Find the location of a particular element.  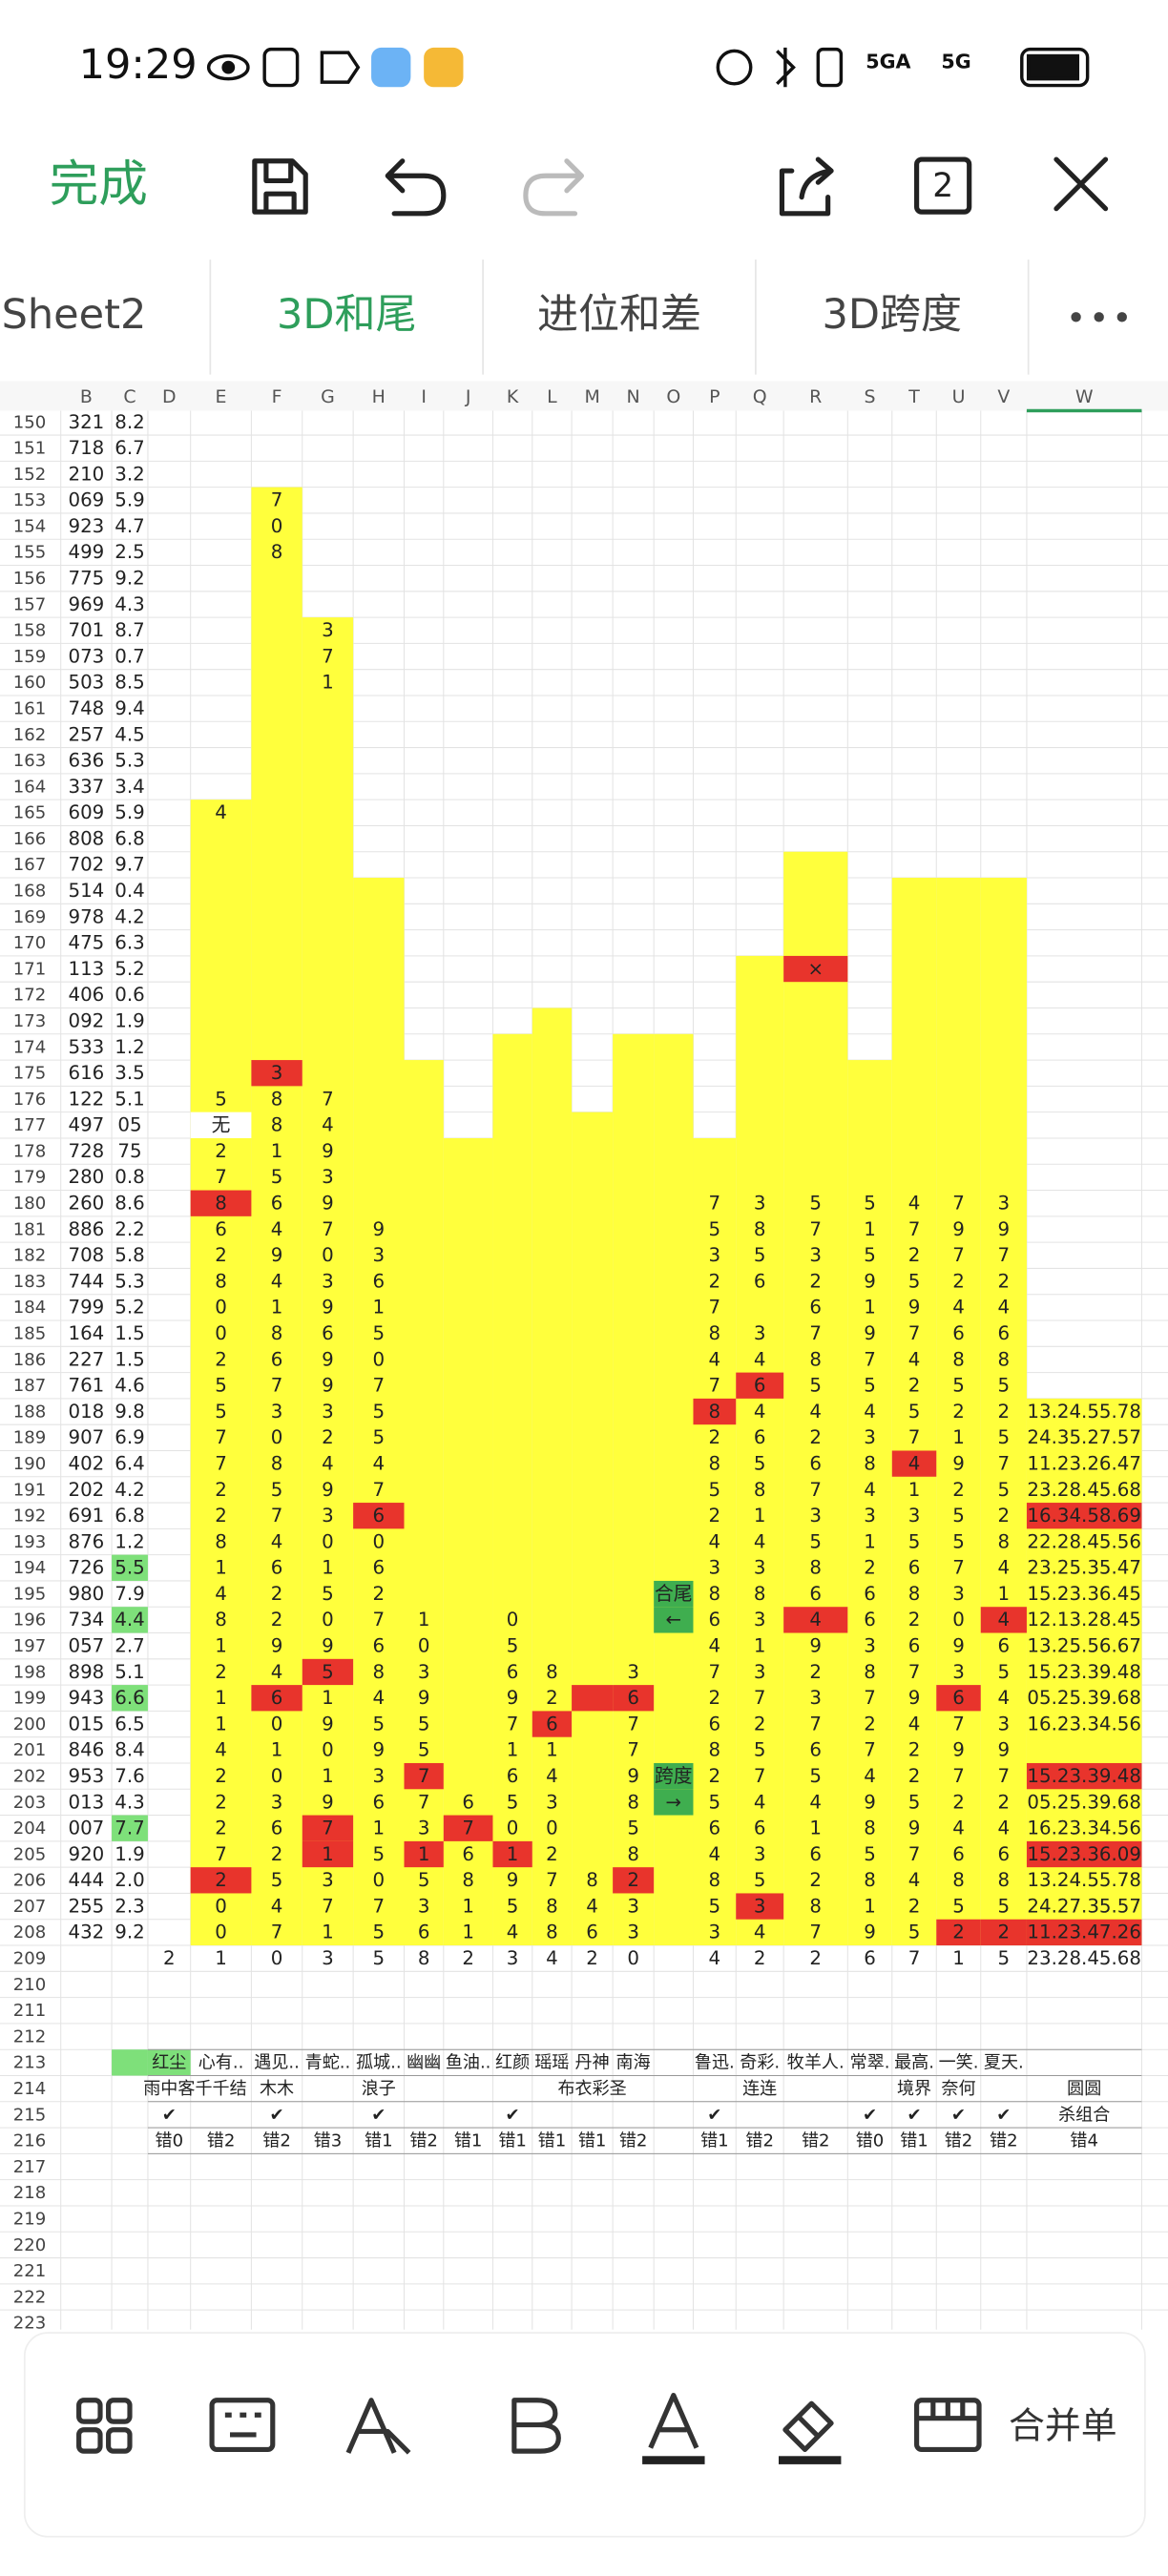

cell-text: 616 is located at coordinates (86, 1073).